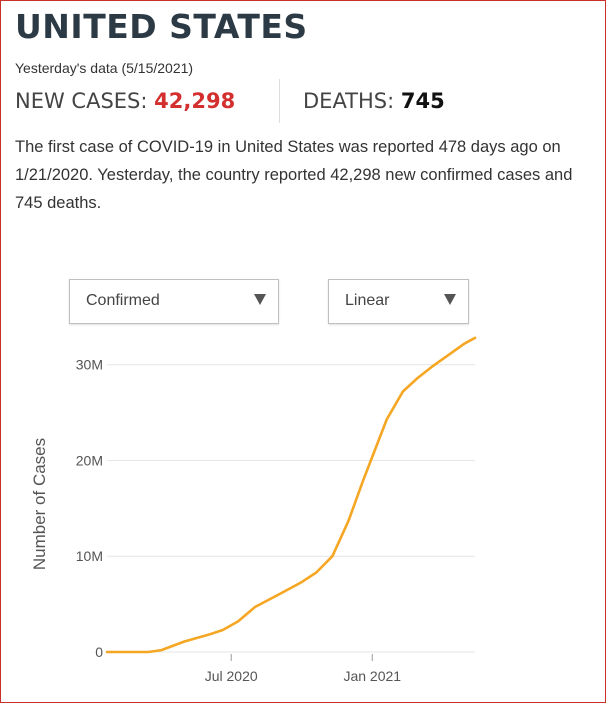  Describe the element at coordinates (89, 365) in the screenshot. I see `y-tick-label: 30M` at that location.